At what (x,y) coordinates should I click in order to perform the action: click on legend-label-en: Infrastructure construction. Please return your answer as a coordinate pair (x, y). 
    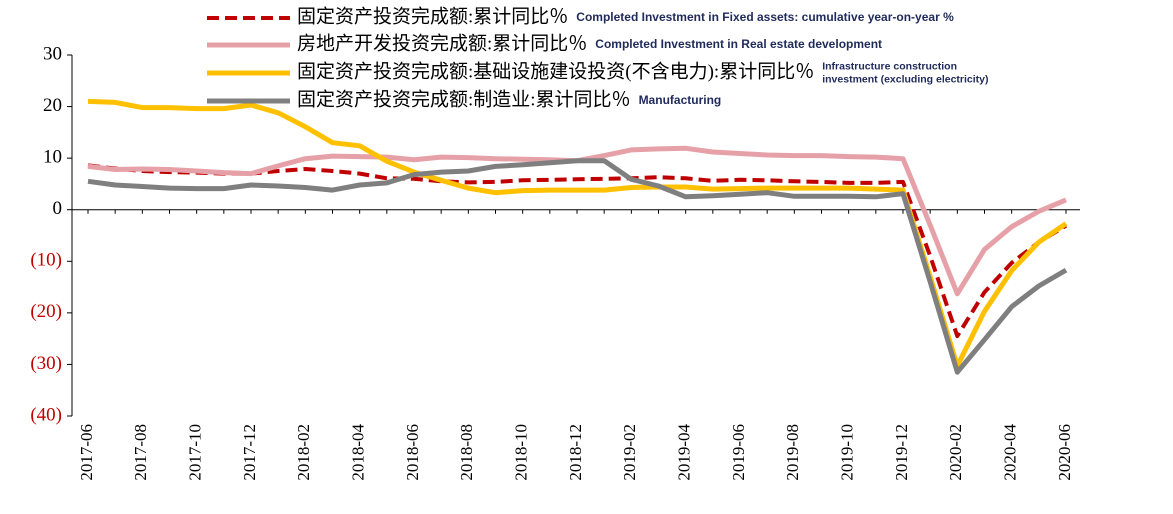
    Looking at the image, I should click on (889, 66).